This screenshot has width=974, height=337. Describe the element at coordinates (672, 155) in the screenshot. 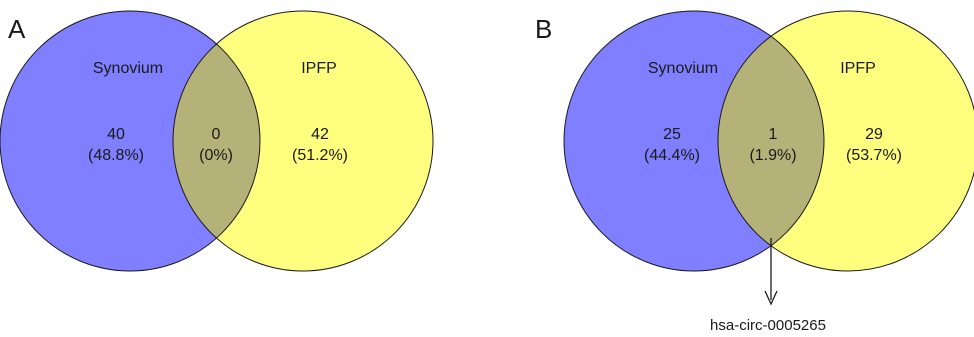

I see `panel-b-left-pct: (44.4%)` at that location.